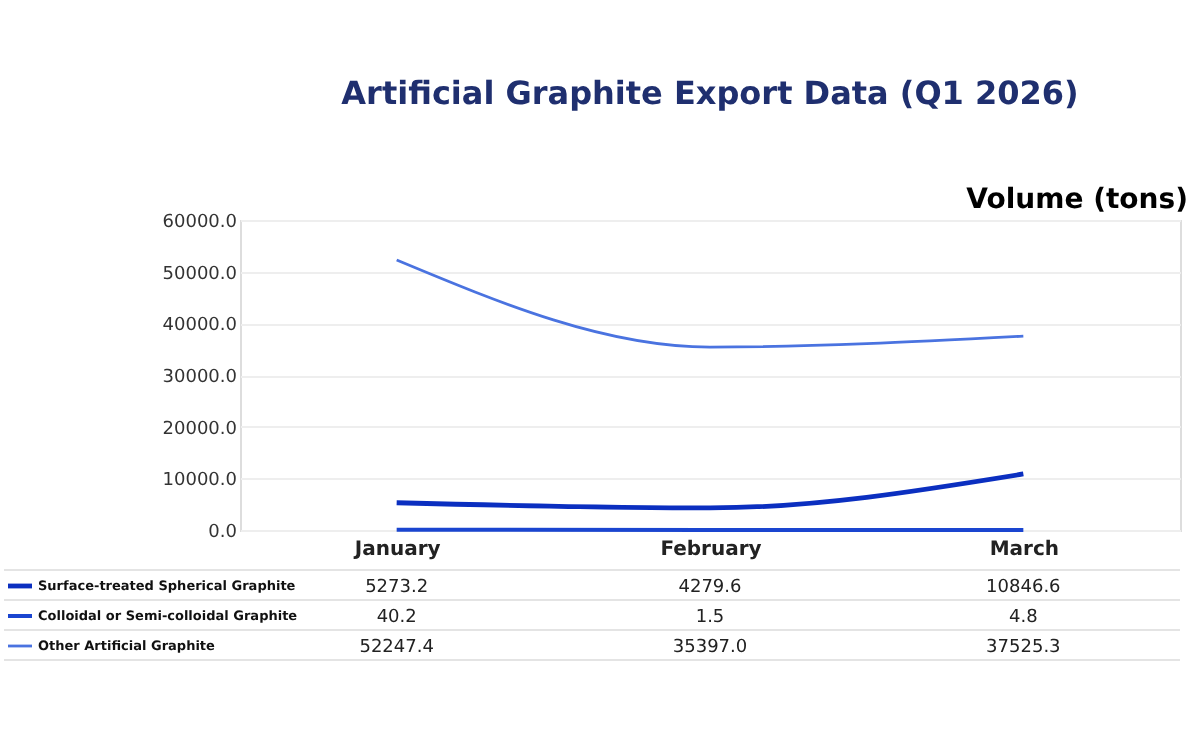  Describe the element at coordinates (397, 588) in the screenshot. I see `data-label: 5273.2` at that location.